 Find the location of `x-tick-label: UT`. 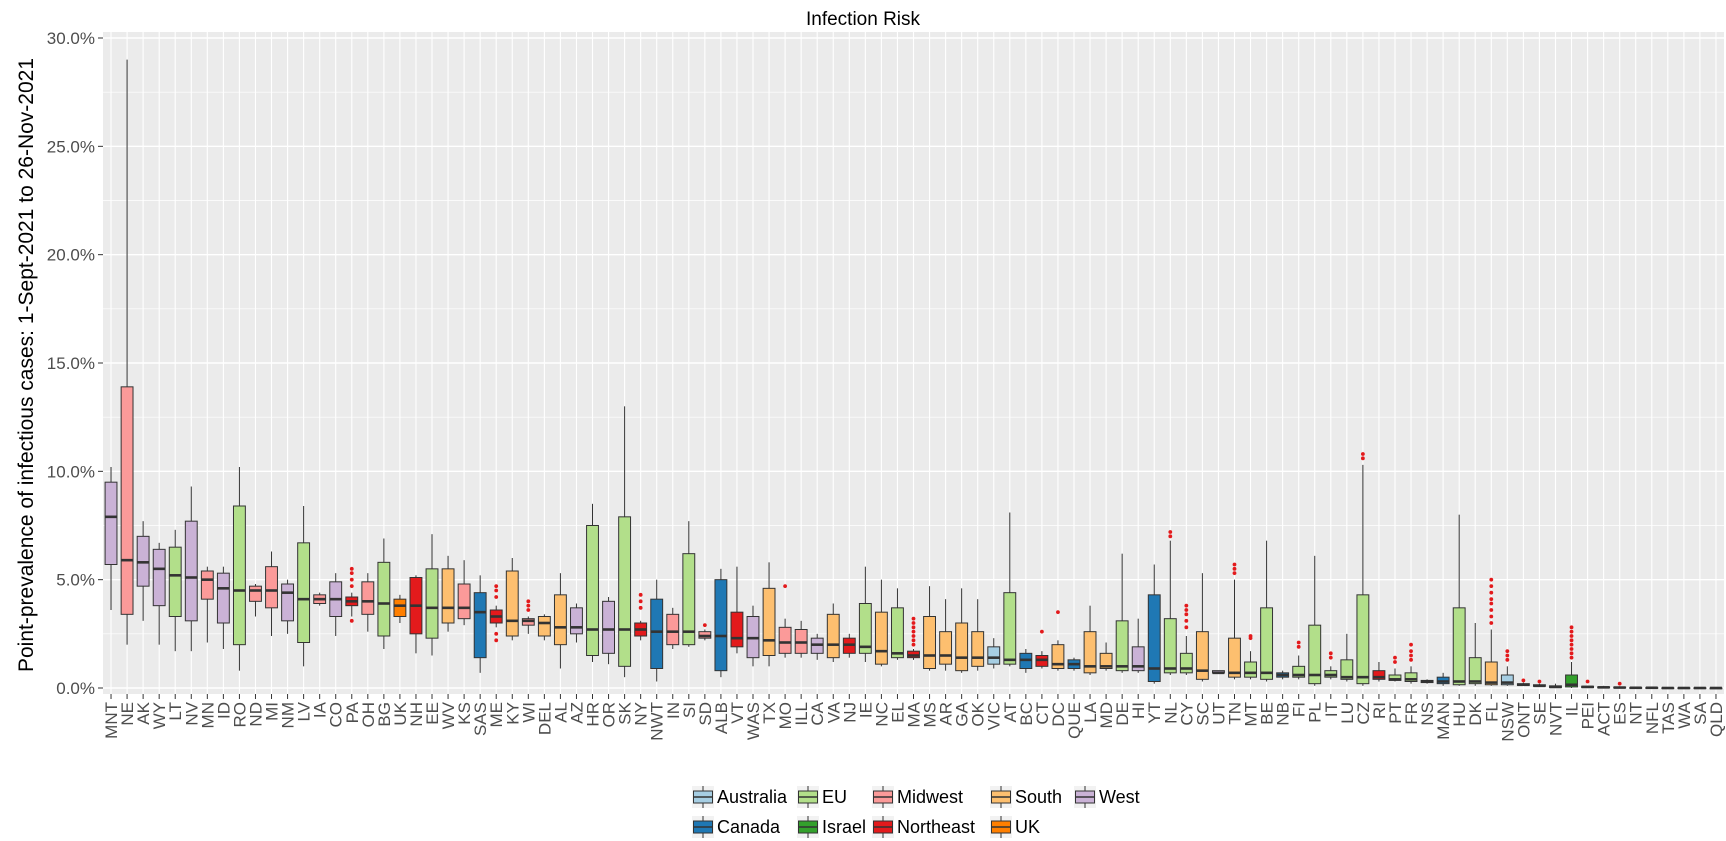

x-tick-label: UT is located at coordinates (1218, 713).